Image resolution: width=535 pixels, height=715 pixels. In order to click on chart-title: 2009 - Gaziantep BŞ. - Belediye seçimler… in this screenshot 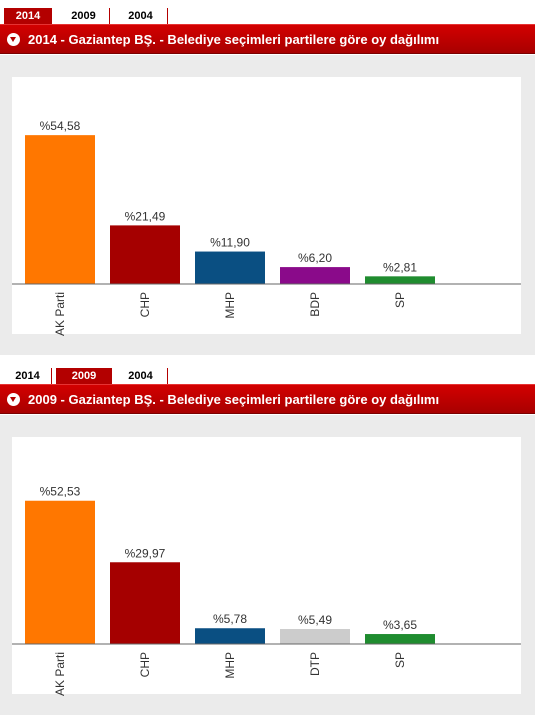, I will do `click(234, 399)`.